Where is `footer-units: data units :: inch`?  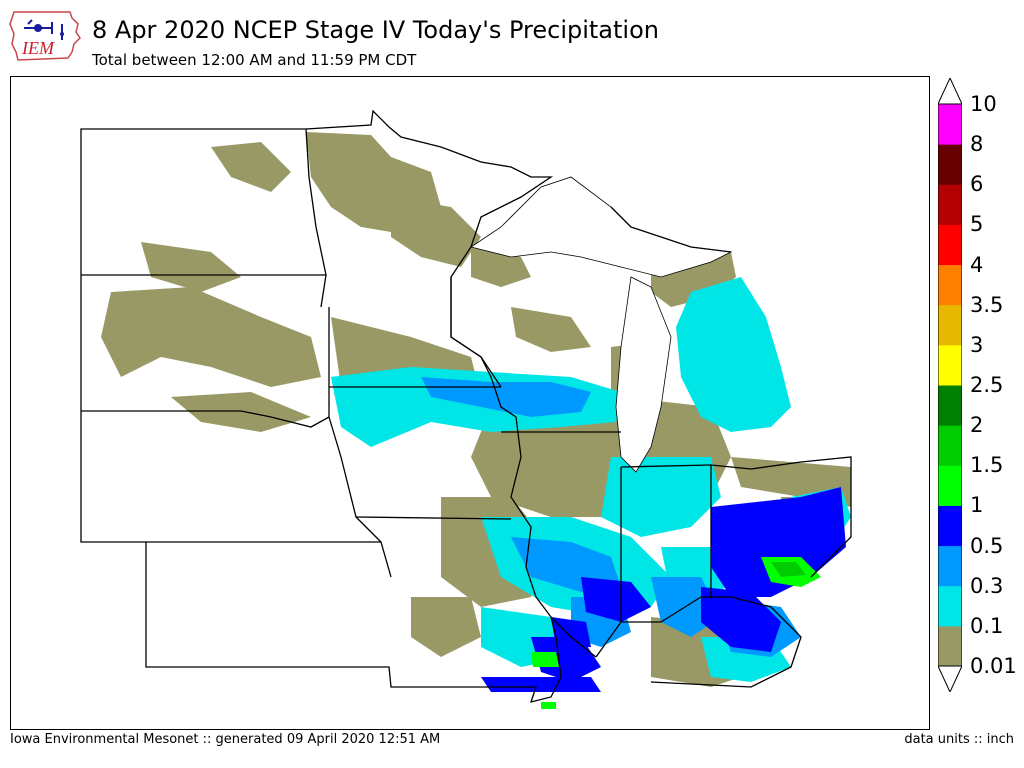 footer-units: data units :: inch is located at coordinates (959, 739).